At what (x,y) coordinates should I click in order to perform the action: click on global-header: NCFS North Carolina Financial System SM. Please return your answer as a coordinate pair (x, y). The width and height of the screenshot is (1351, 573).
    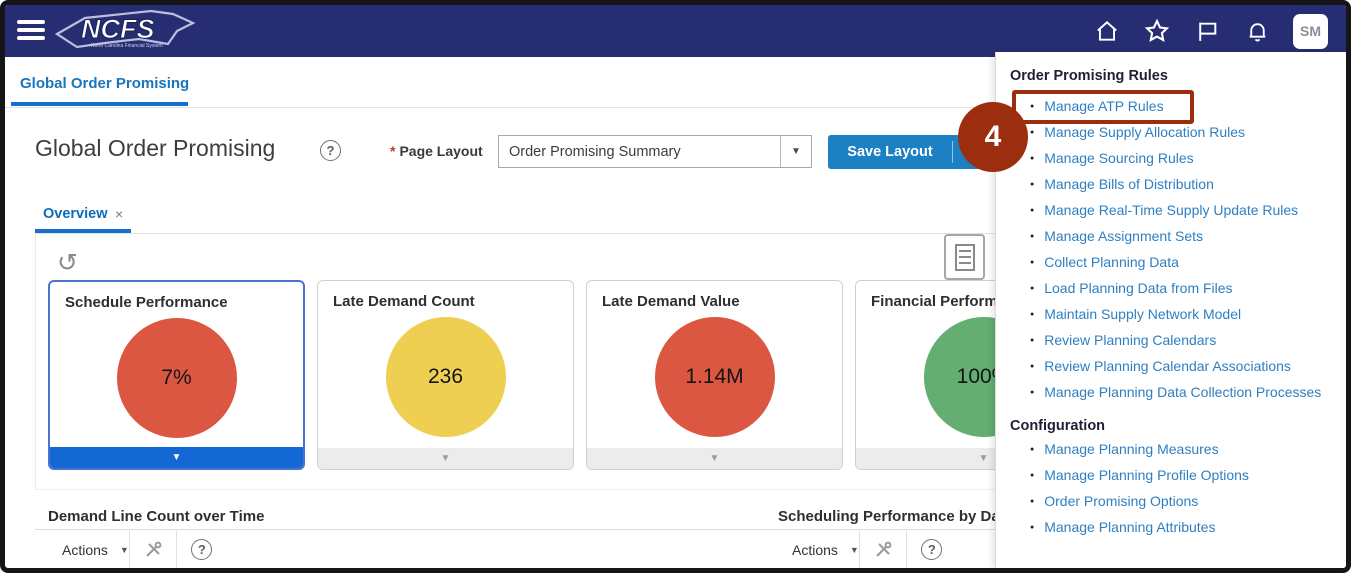
    Looking at the image, I should click on (675, 31).